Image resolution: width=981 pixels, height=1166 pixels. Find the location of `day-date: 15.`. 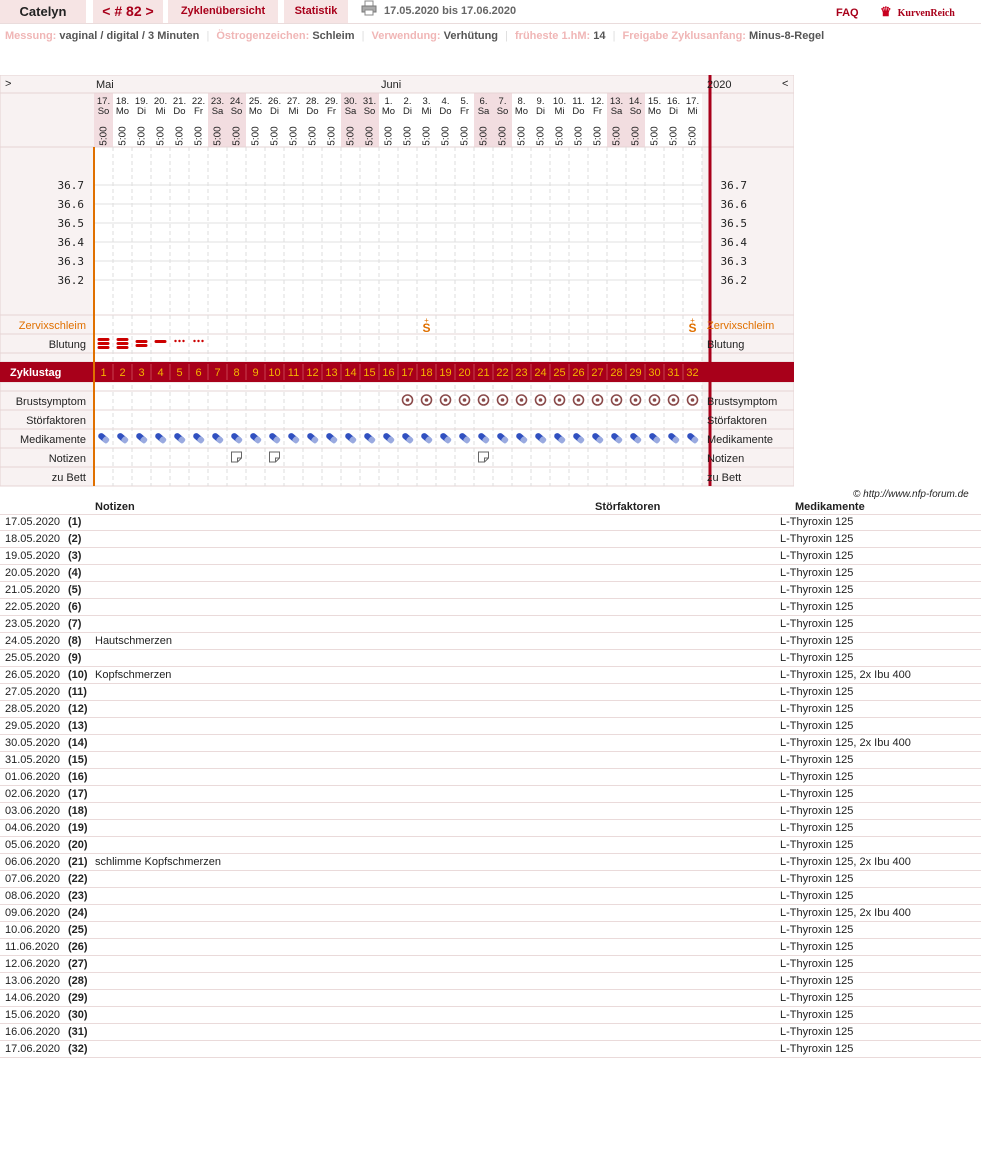

day-date: 15. is located at coordinates (654, 101).